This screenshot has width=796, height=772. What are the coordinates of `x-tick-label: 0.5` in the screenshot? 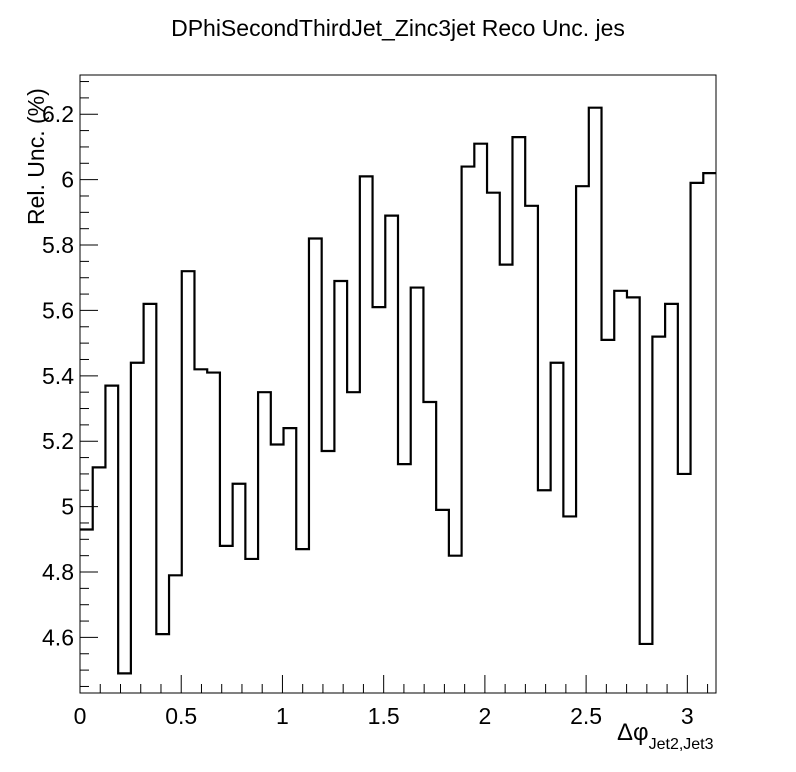 It's located at (181, 716).